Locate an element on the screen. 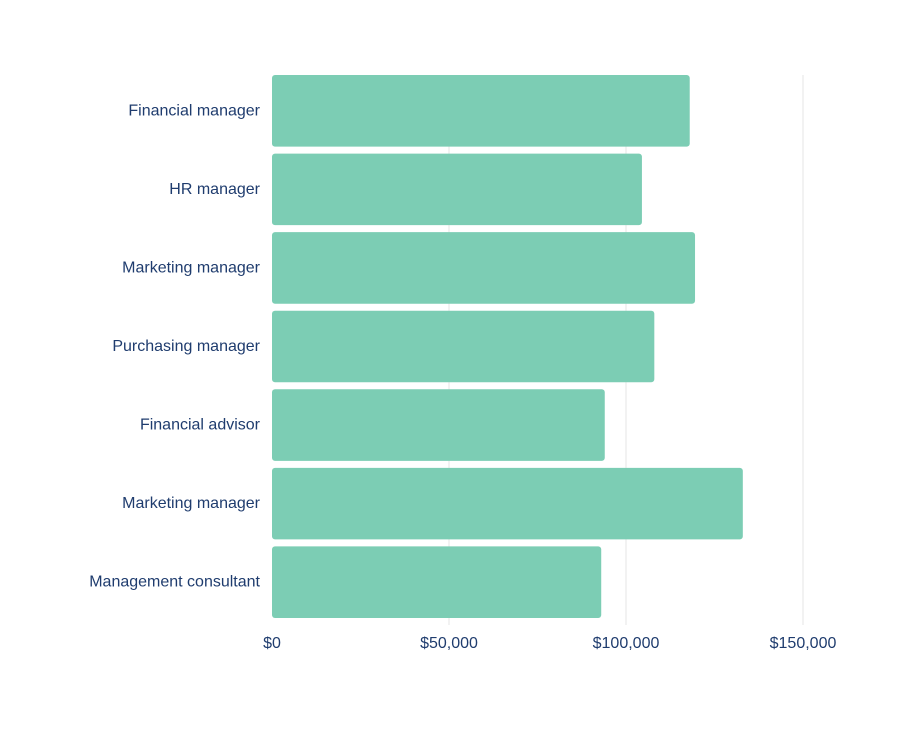 This screenshot has width=917, height=731. x-tick-label-2: $100,000 is located at coordinates (626, 643).